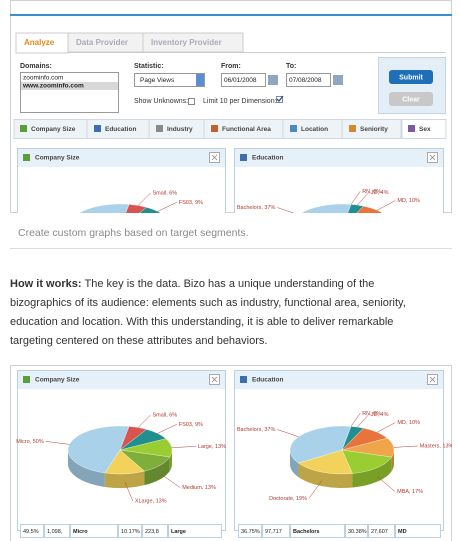 This screenshot has width=460, height=541. I want to click on dimension-tab: Functional Area, so click(246, 129).